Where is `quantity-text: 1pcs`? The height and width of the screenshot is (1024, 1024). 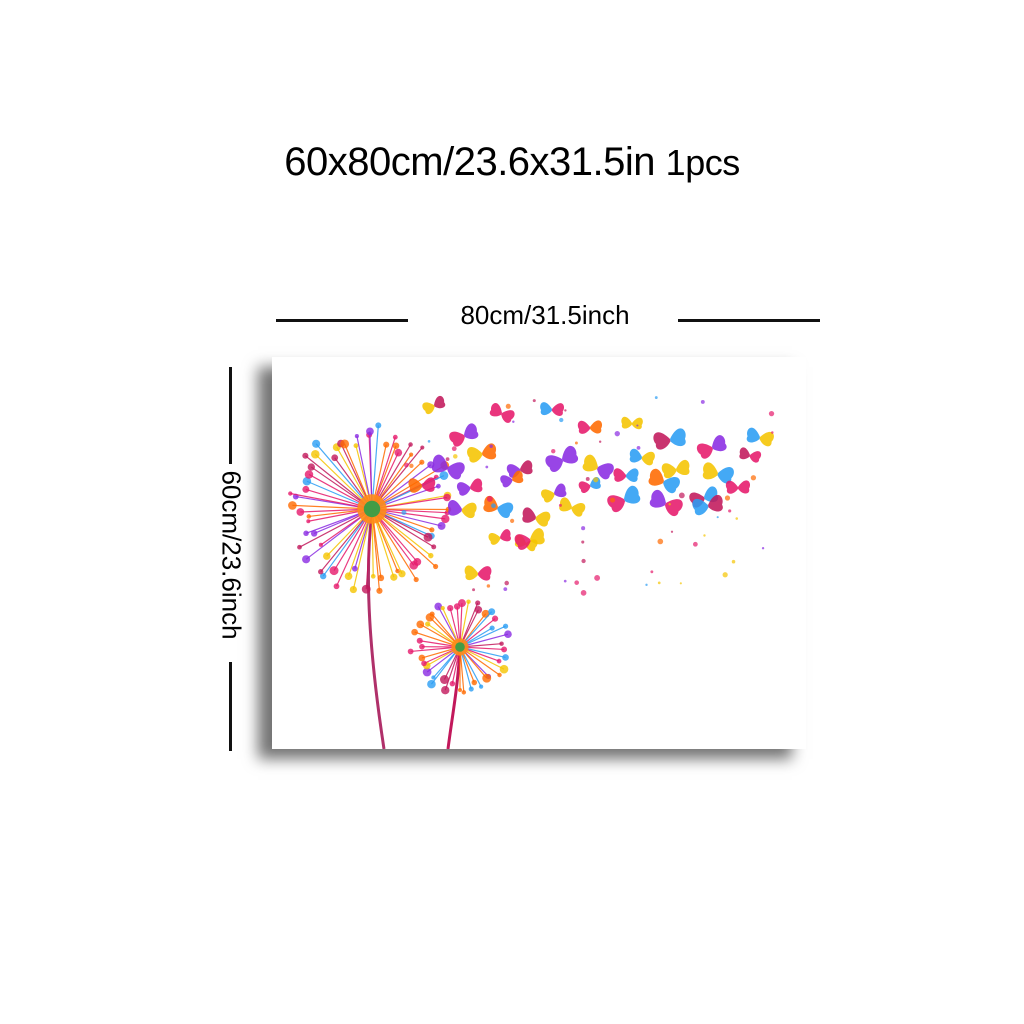 quantity-text: 1pcs is located at coordinates (703, 162).